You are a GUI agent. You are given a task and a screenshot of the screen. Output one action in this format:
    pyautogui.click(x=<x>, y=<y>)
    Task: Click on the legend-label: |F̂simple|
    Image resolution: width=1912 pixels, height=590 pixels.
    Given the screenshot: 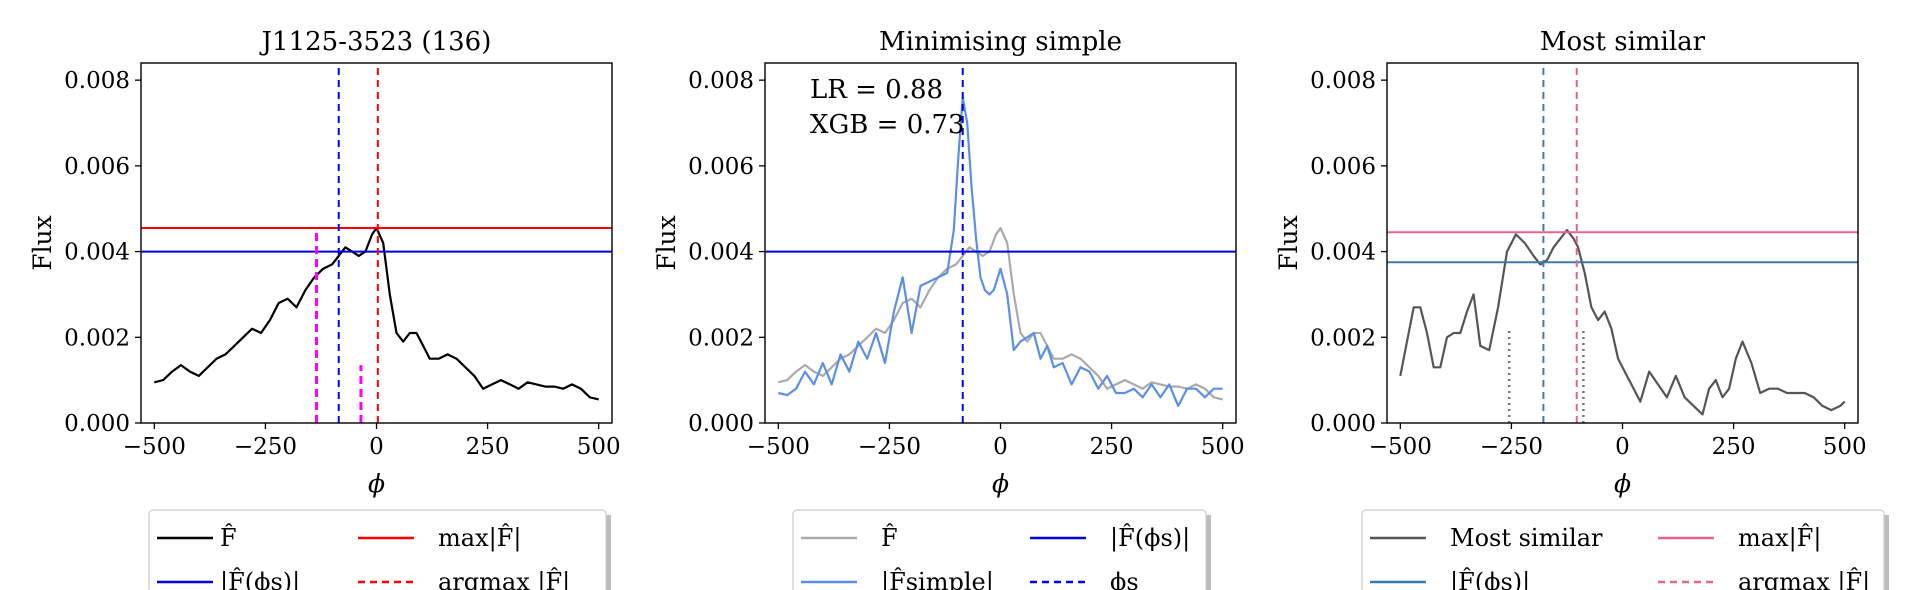 What is the action you would take?
    pyautogui.click(x=937, y=579)
    